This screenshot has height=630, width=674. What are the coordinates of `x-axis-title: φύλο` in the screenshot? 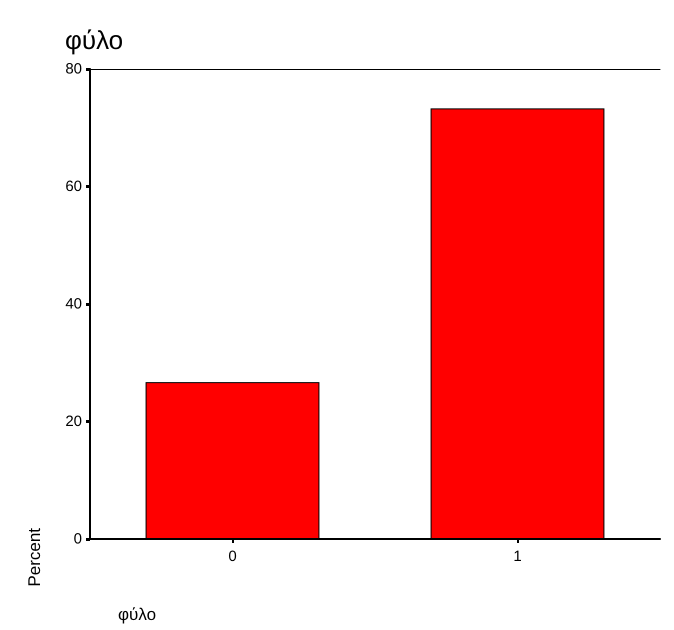 It's located at (137, 614).